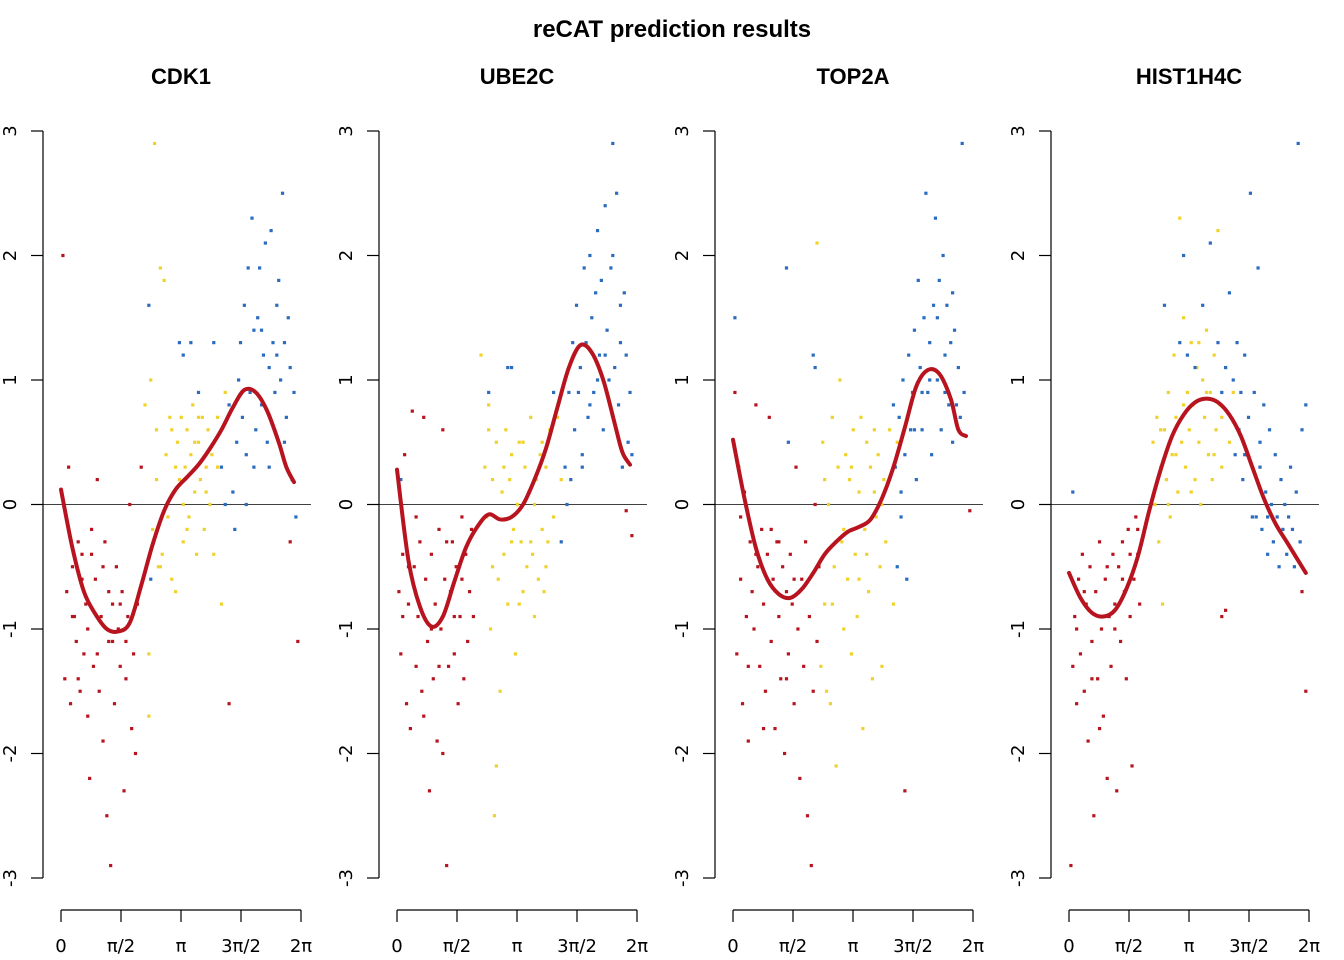  I want to click on y-tick-label: 0, so click(10, 504).